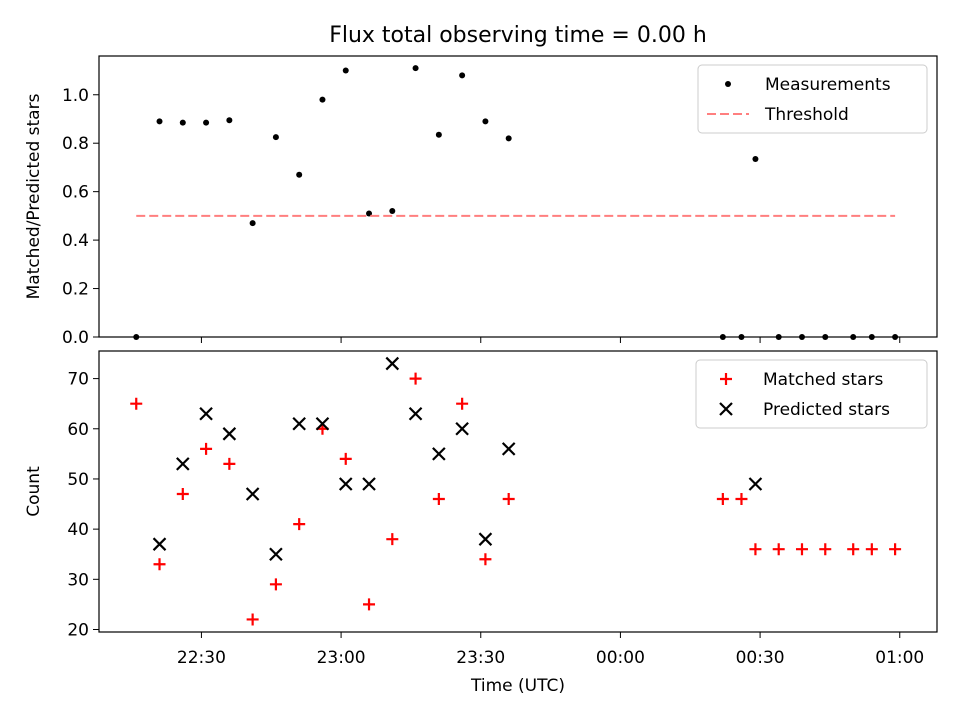 The height and width of the screenshot is (720, 960). I want to click on legend: Measurements Threshold, so click(812, 99).